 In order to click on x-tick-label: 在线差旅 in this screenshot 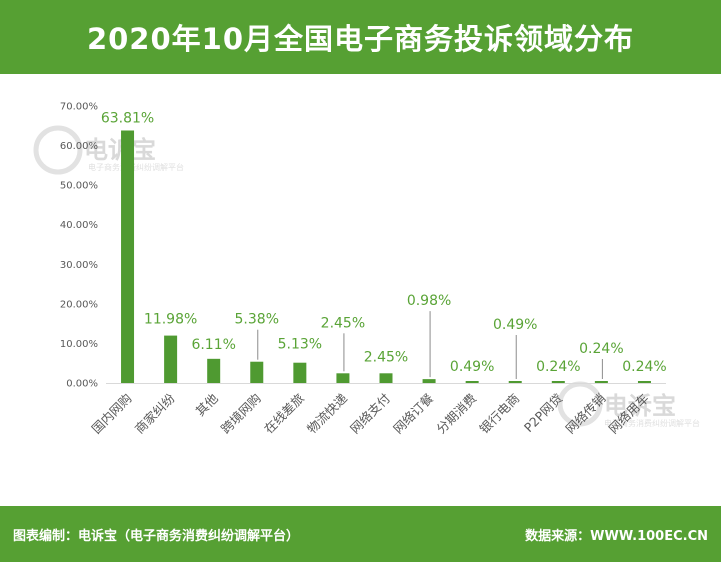, I will do `click(284, 414)`.